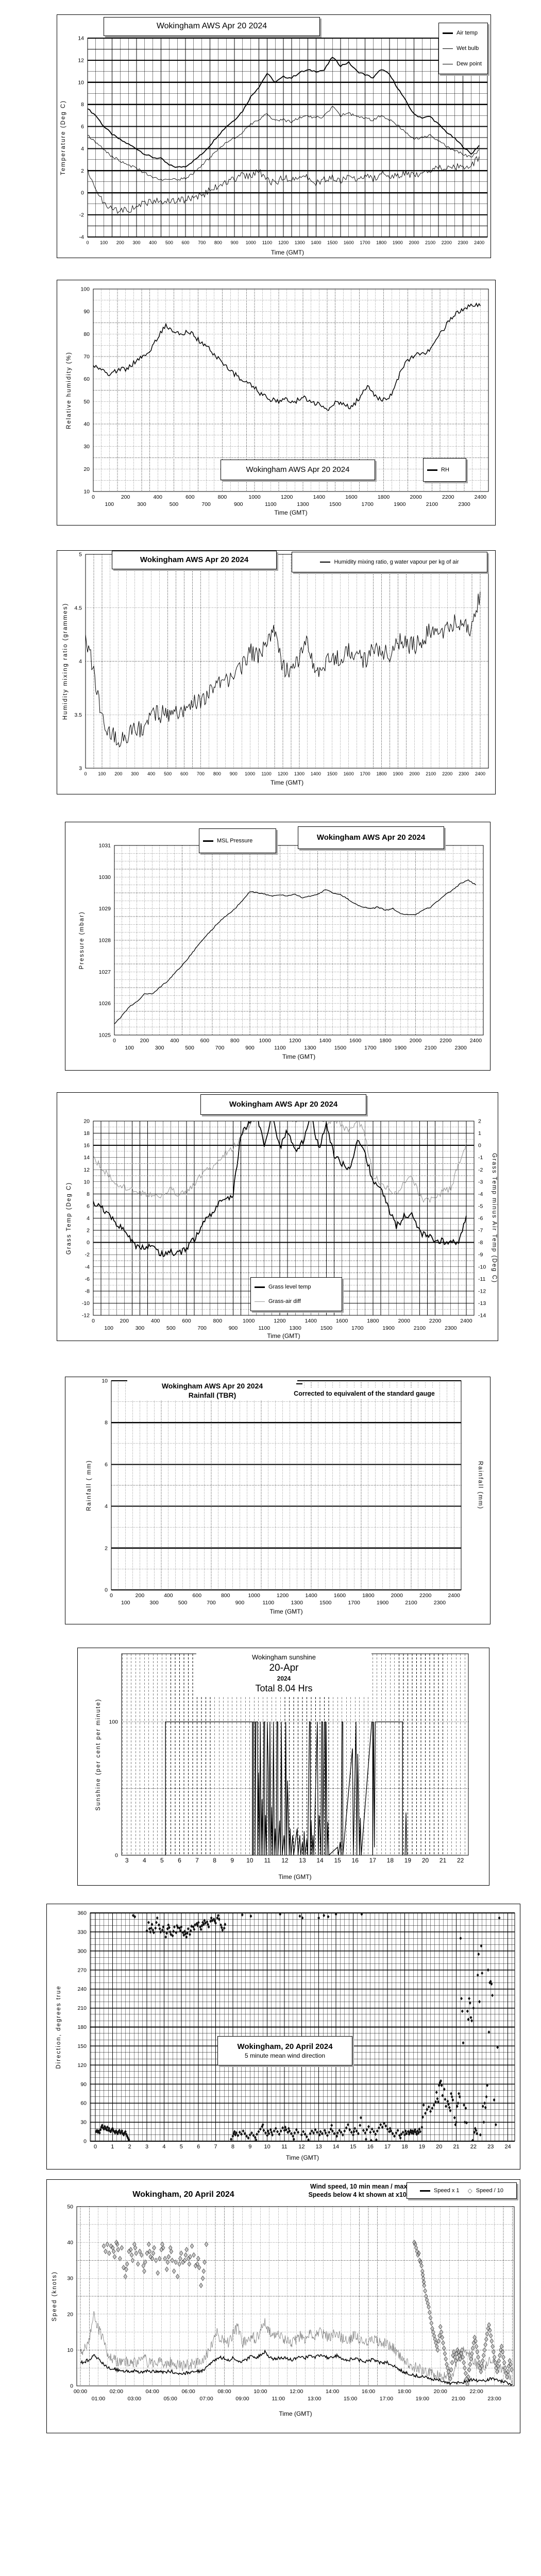 The width and height of the screenshot is (541, 2576). What do you see at coordinates (285, 2055) in the screenshot?
I see `wind-direction-title-line: 5 minute mean wind direction` at bounding box center [285, 2055].